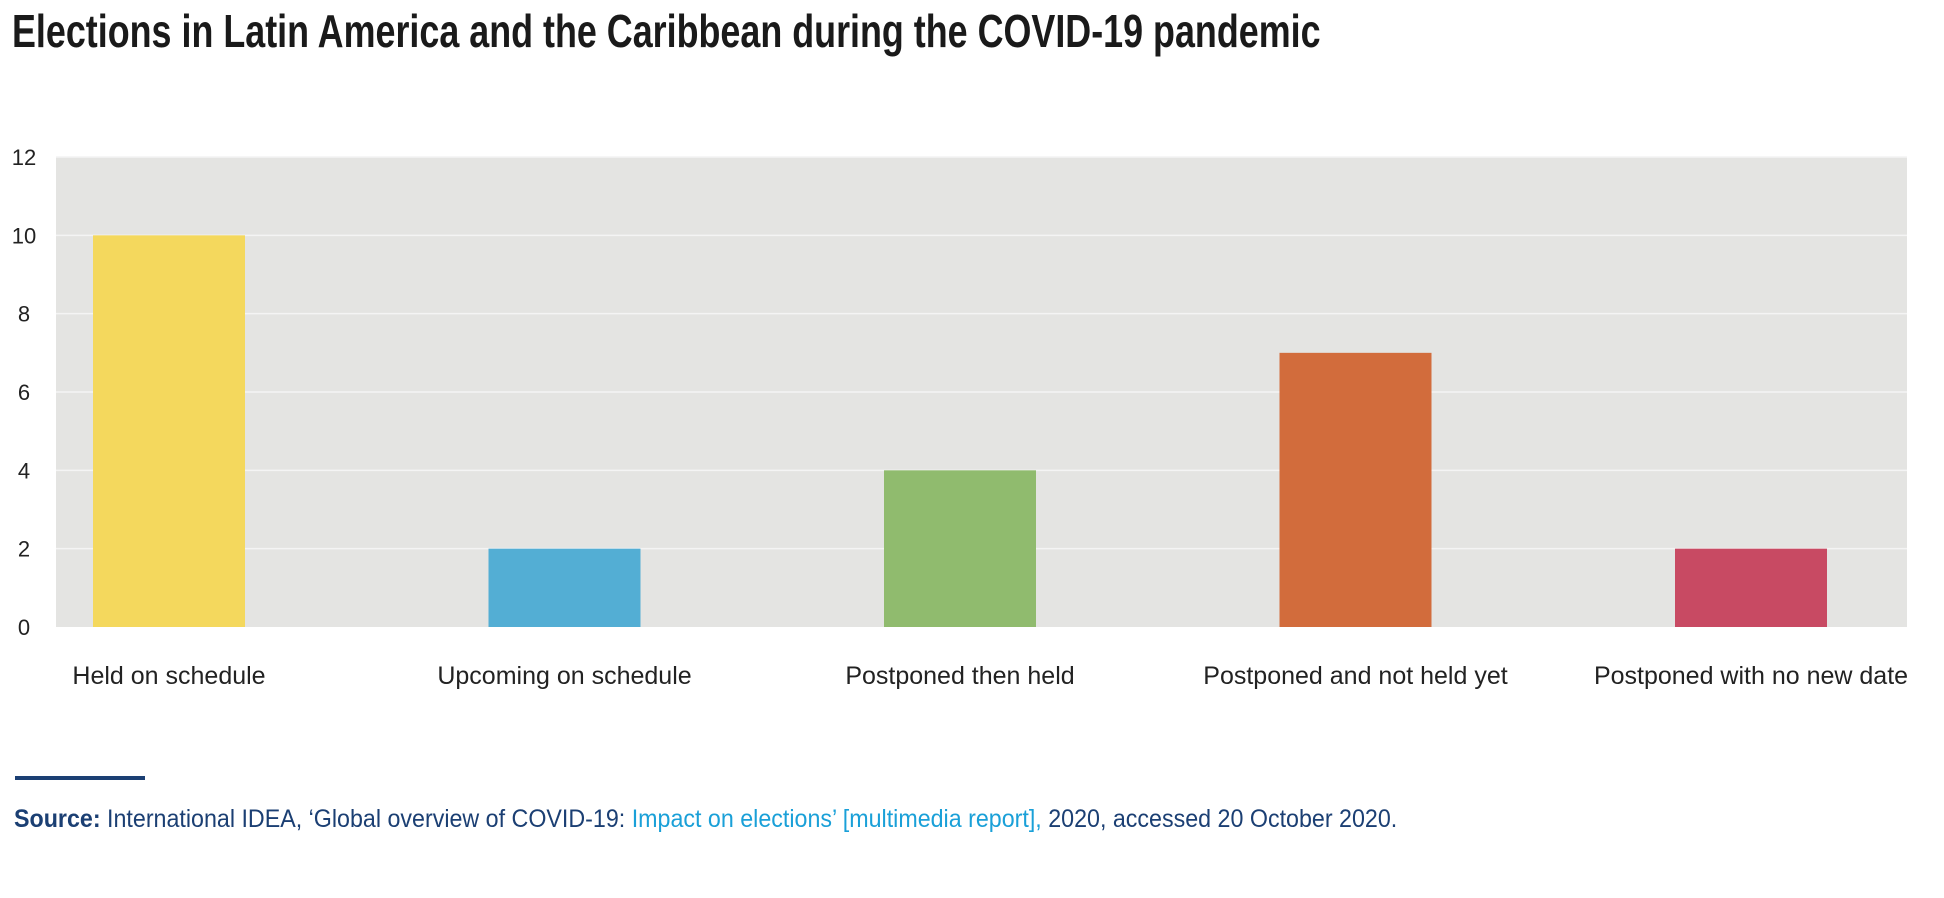  Describe the element at coordinates (1219, 819) in the screenshot. I see `source-text-end: 2020, accessed 20 October 2020.` at that location.